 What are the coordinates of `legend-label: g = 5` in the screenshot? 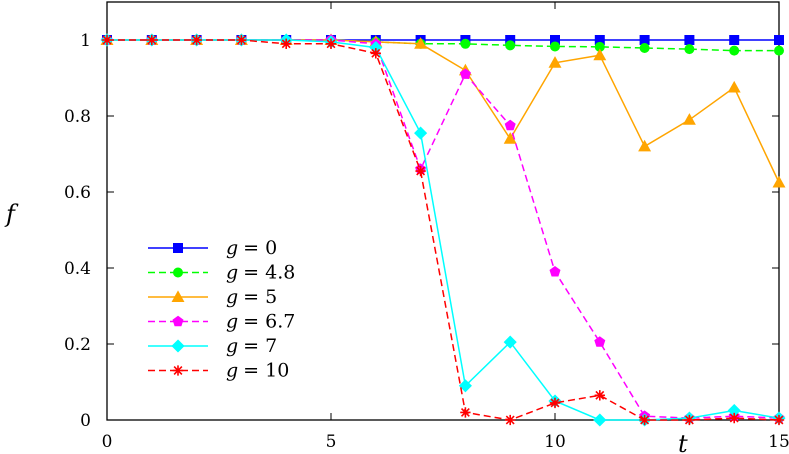 It's located at (251, 297).